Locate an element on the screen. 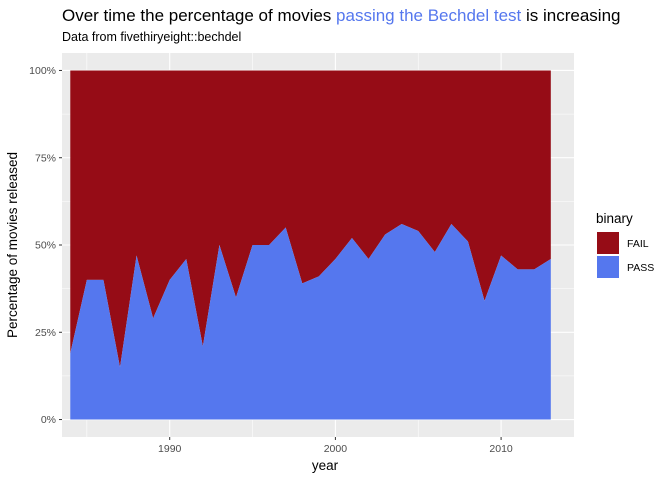  y-tick-label: 50% is located at coordinates (45, 246).